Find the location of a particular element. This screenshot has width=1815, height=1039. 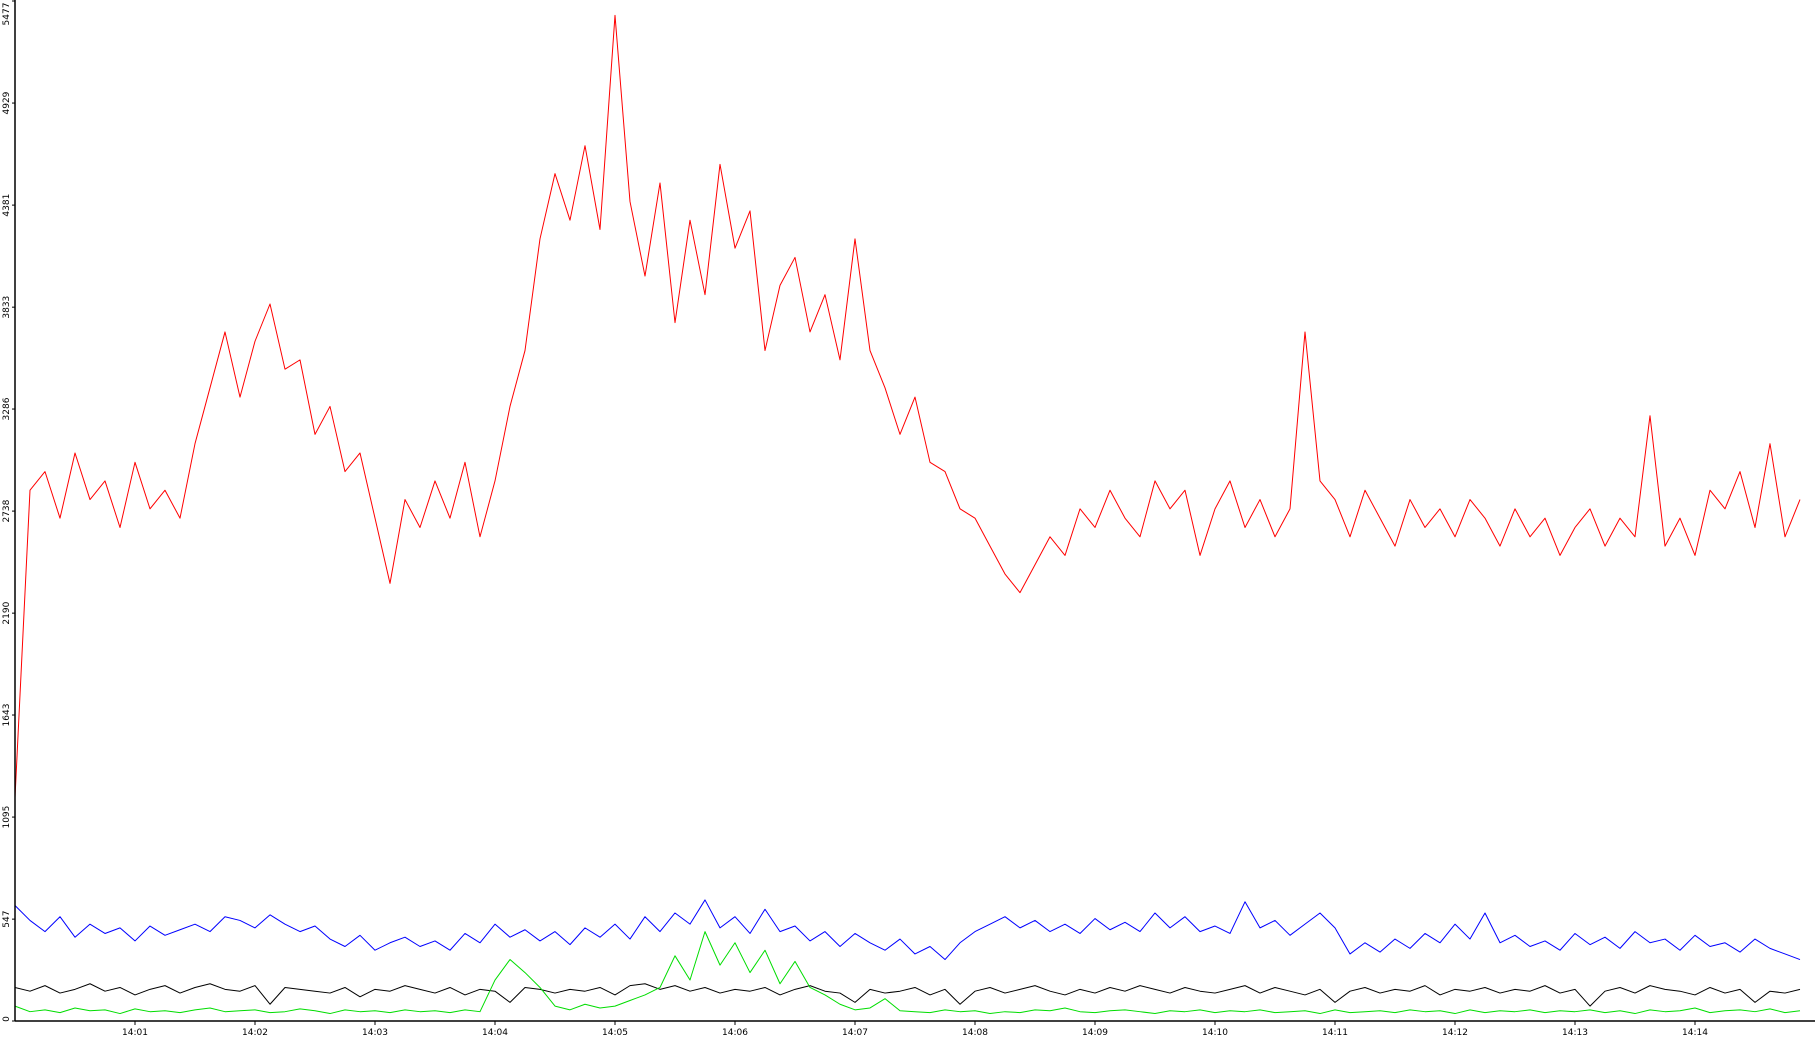

x-tick-label: 14:09 is located at coordinates (1095, 1033).